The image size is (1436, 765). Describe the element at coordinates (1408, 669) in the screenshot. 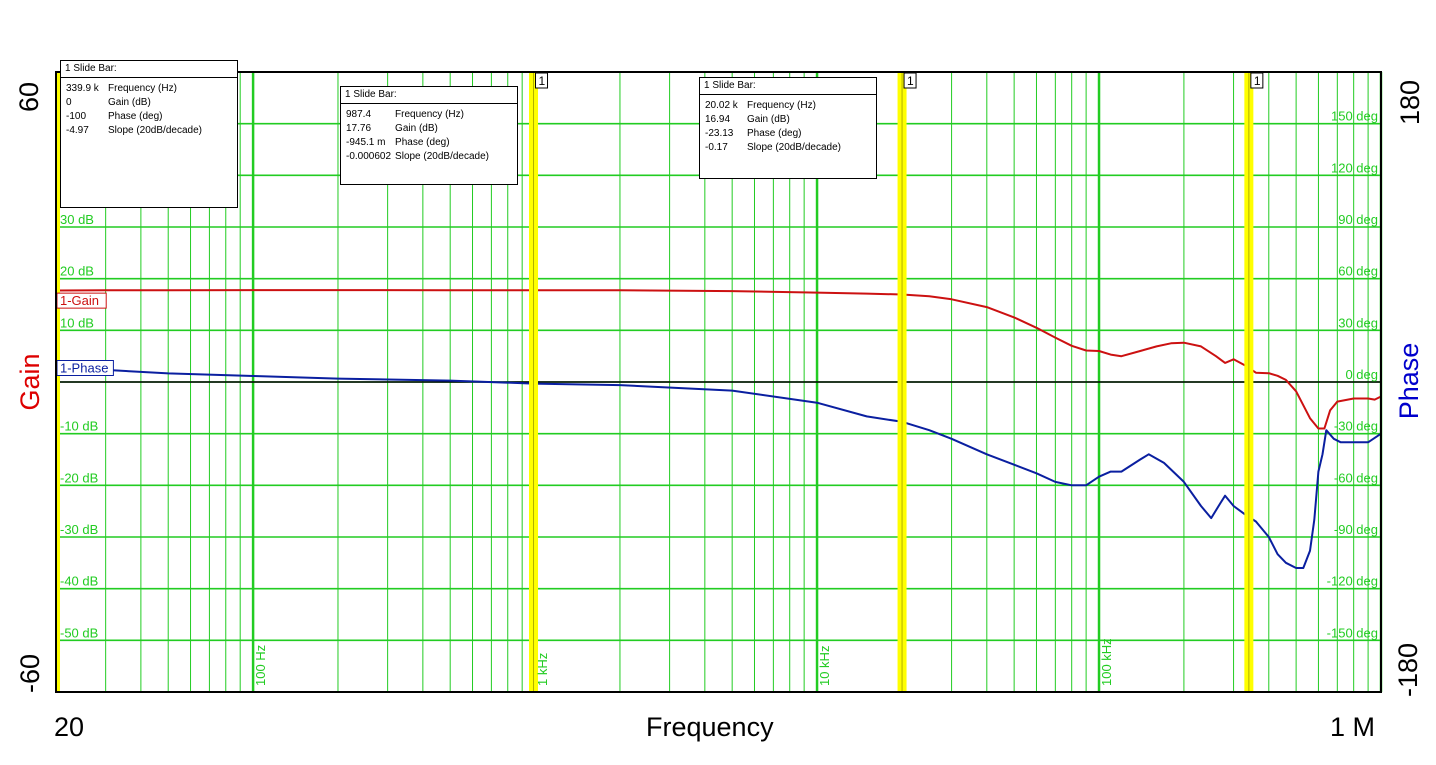

I see `phase-min-label: -180` at that location.